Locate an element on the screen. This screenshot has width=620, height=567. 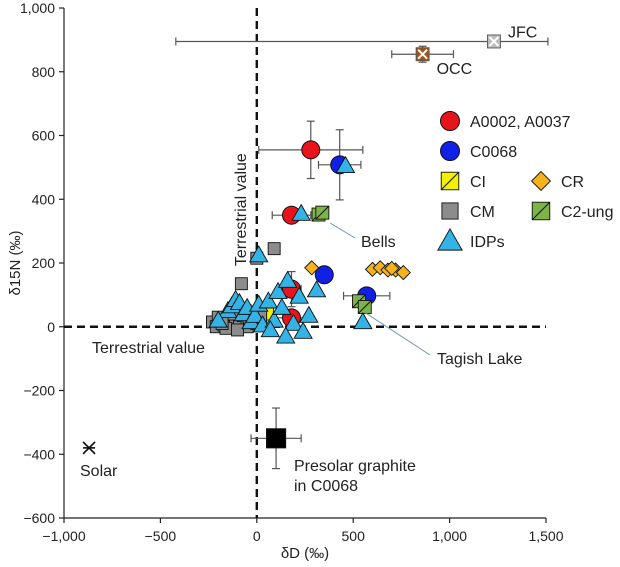
asterisk-point is located at coordinates (89, 448).